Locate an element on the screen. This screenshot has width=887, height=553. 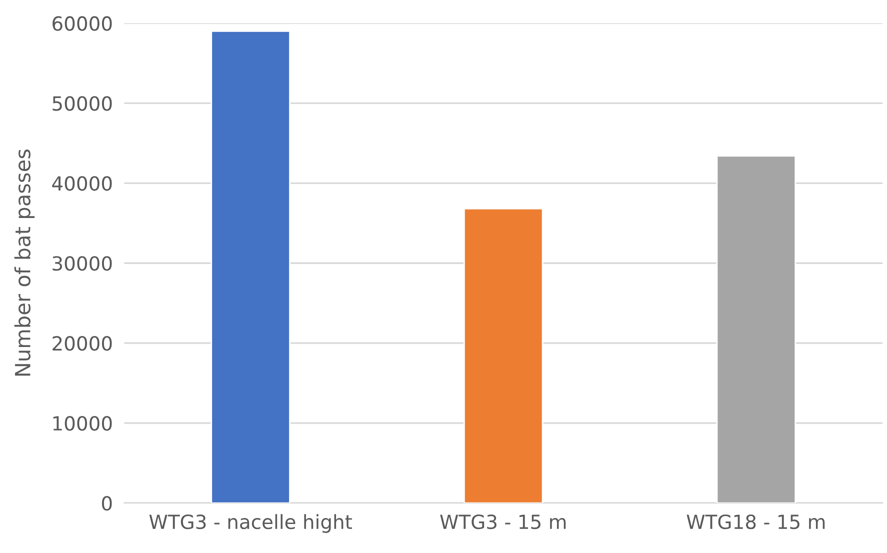
x-tick-label: WTG3 - 15 m is located at coordinates (503, 522).